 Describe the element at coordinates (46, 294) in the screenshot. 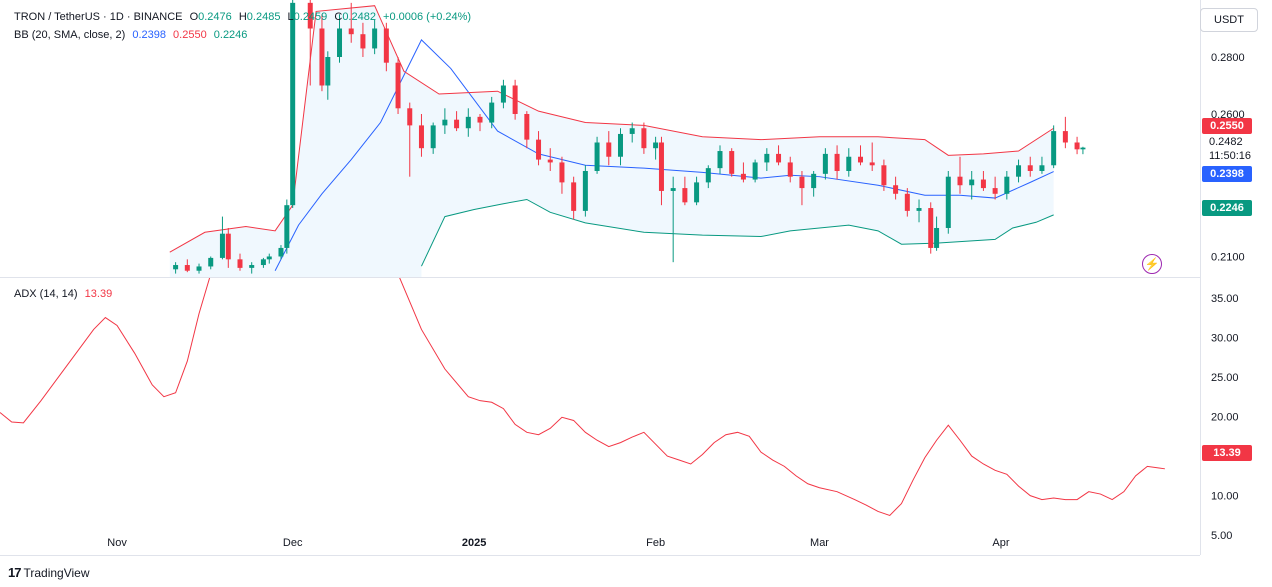

I see `adx-legend-label: ADX (14, 14)` at that location.